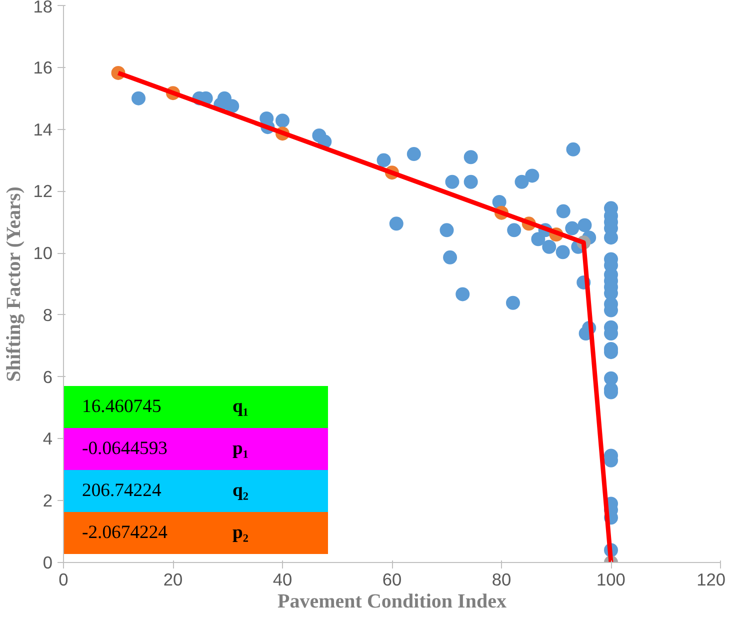 This screenshot has width=735, height=626. What do you see at coordinates (711, 580) in the screenshot?
I see `x-tick-label: 120` at bounding box center [711, 580].